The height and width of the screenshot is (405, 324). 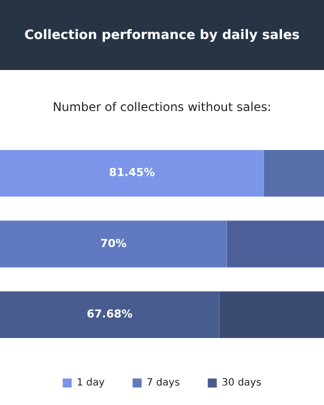 I want to click on legend-label: 1 day, so click(x=90, y=383).